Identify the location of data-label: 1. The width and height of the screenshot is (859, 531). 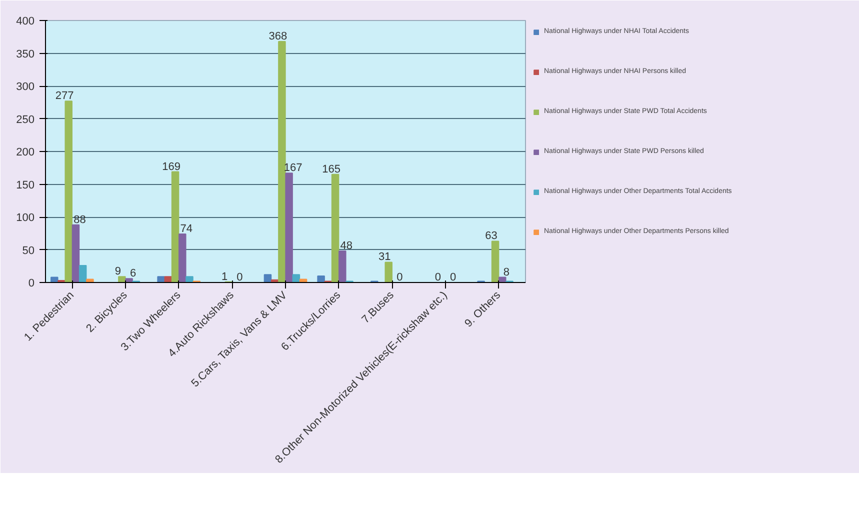
(225, 276).